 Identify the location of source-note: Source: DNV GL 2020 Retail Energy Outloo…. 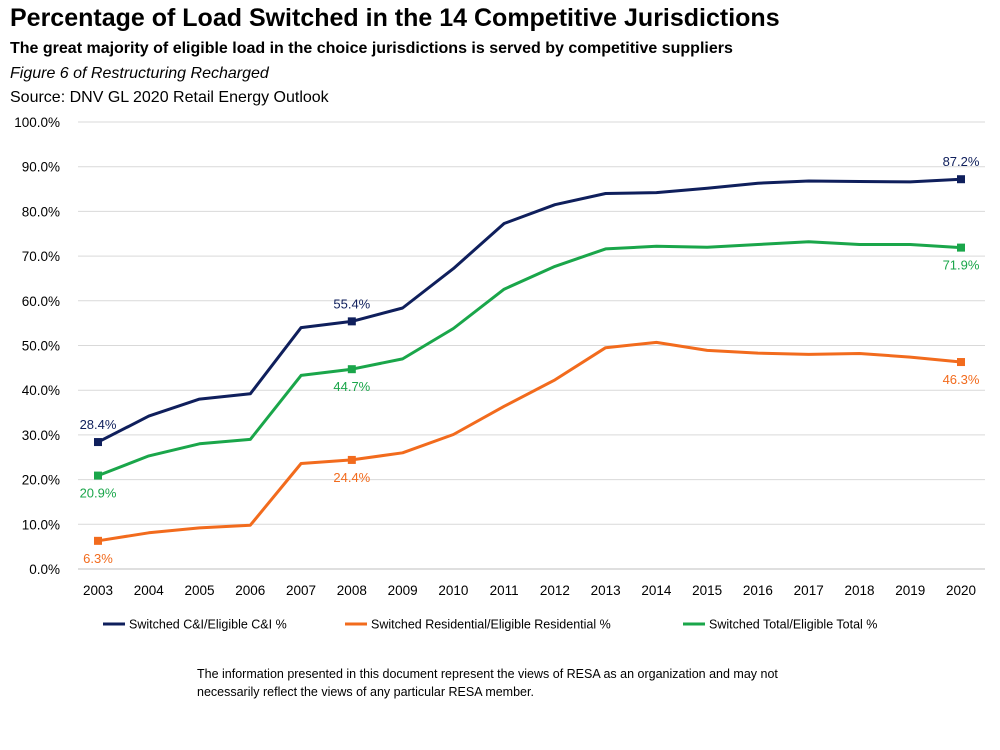
(169, 97).